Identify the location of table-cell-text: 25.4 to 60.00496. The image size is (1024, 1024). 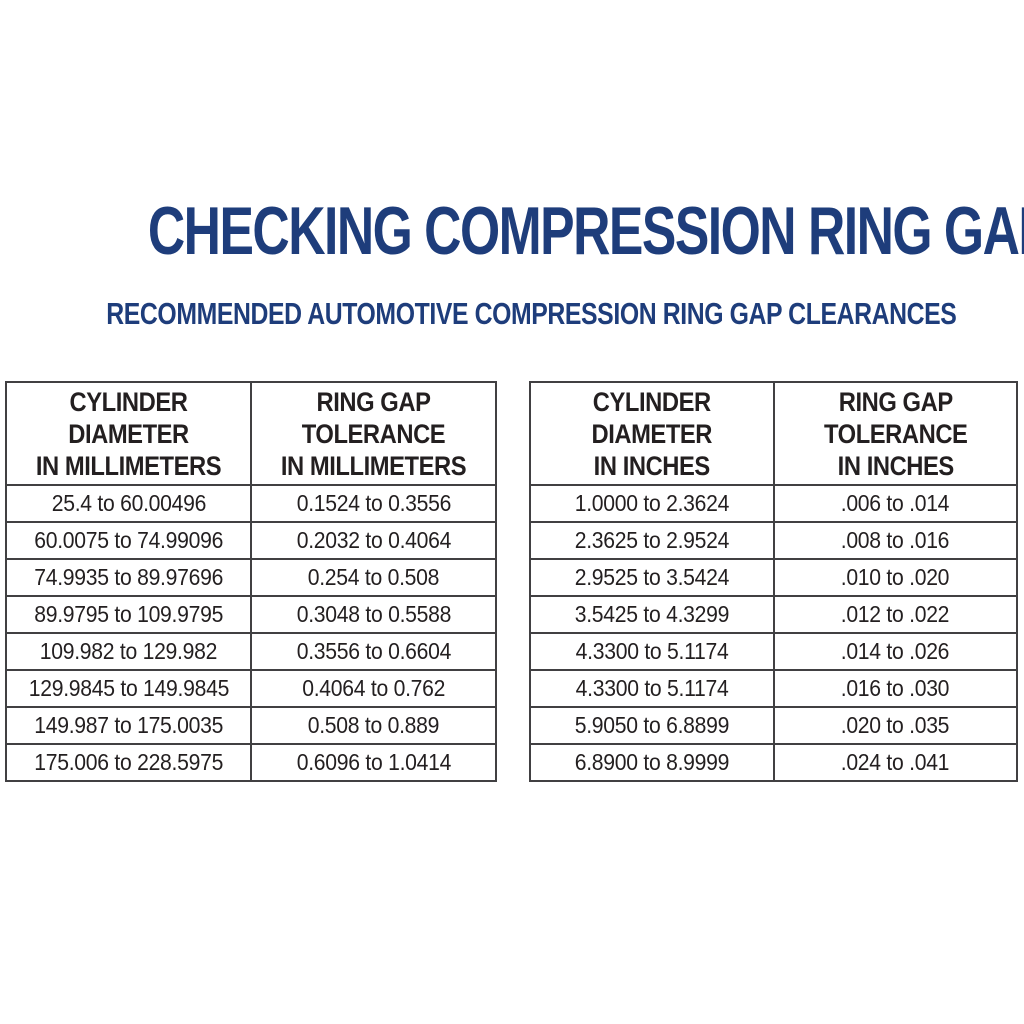
(128, 503).